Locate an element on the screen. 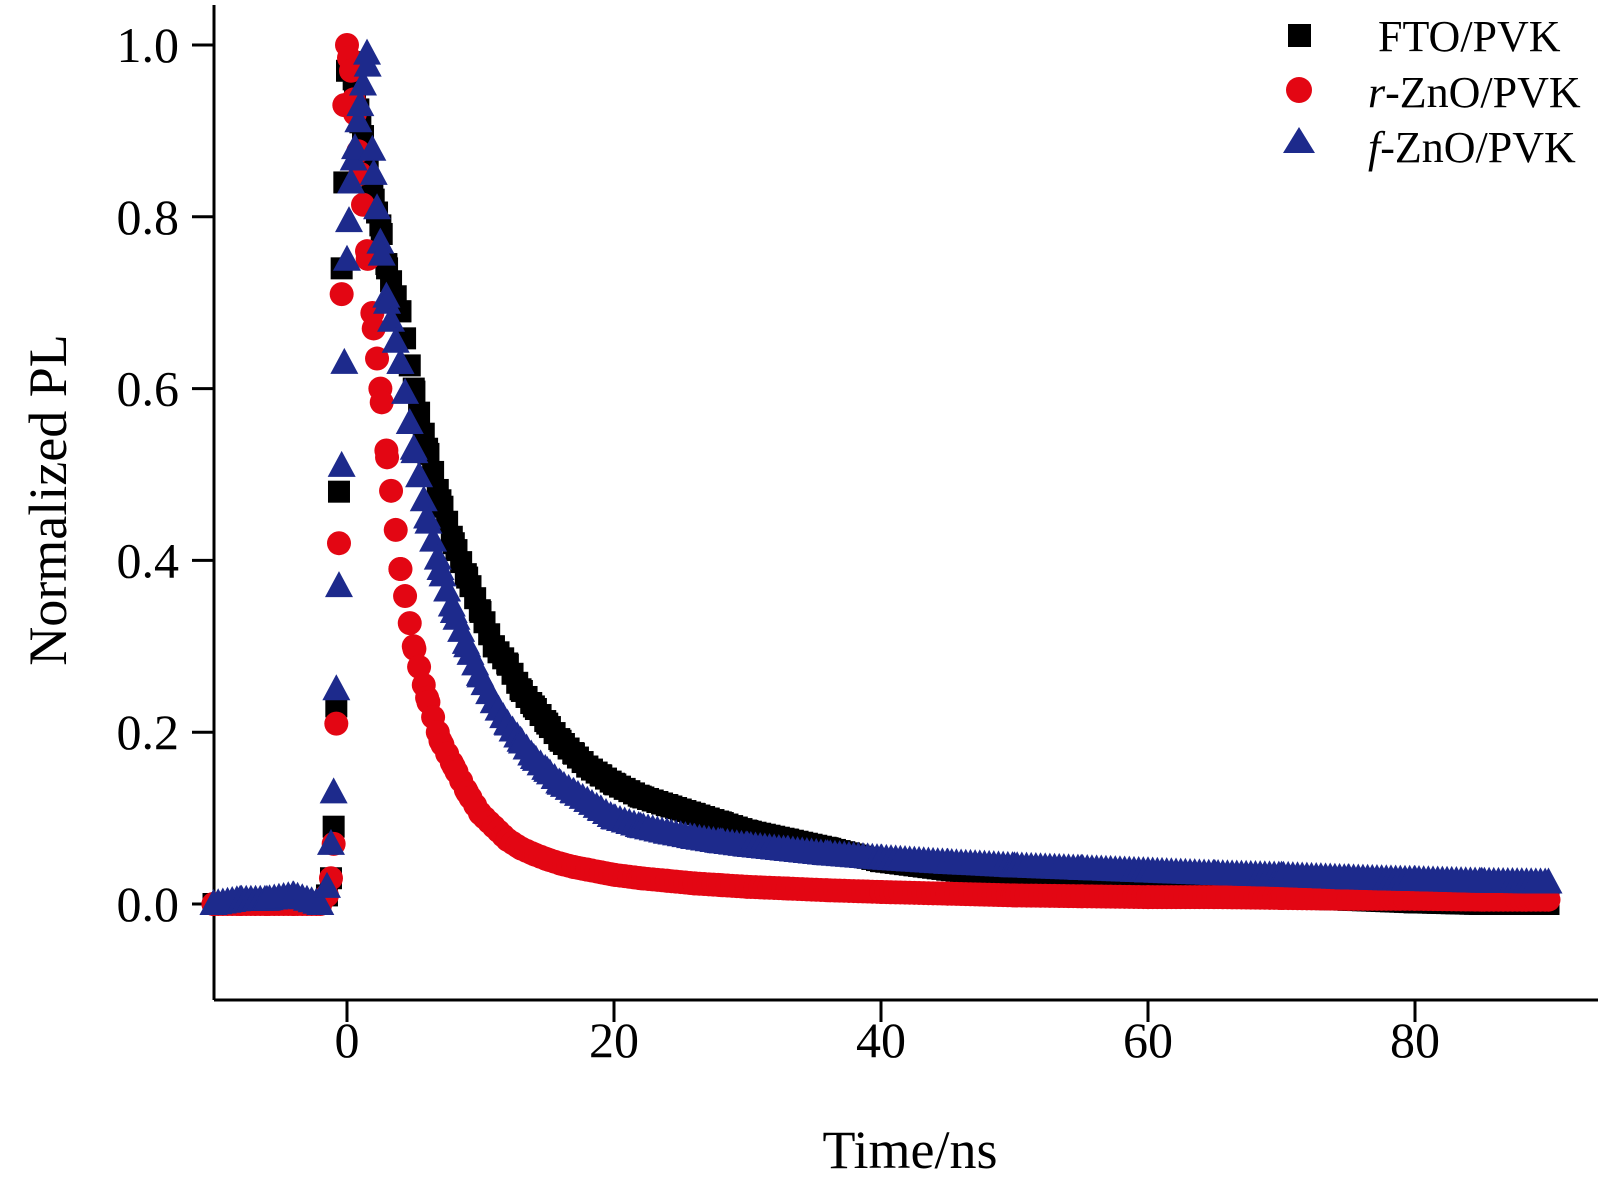 Image resolution: width=1619 pixels, height=1186 pixels. x-axis-ticks: 0 20 40 60 80 is located at coordinates (887, 1034).